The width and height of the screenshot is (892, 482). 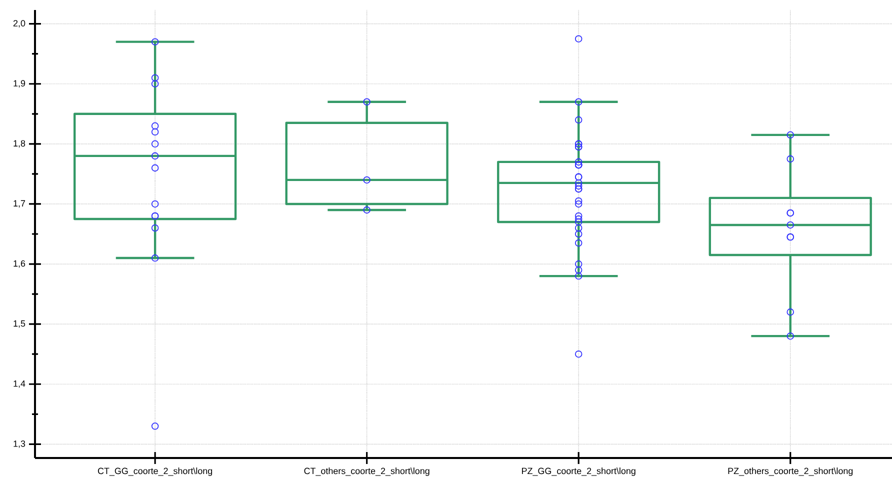 What do you see at coordinates (20, 384) in the screenshot?
I see `y-tick-label: 1,4` at bounding box center [20, 384].